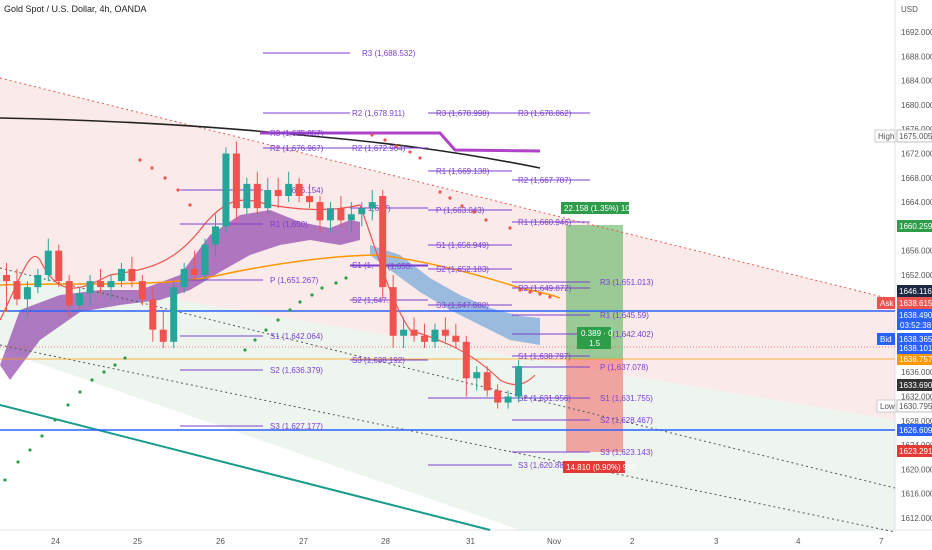  I want to click on pivot-label: S2 (1,652.183), so click(462, 269).